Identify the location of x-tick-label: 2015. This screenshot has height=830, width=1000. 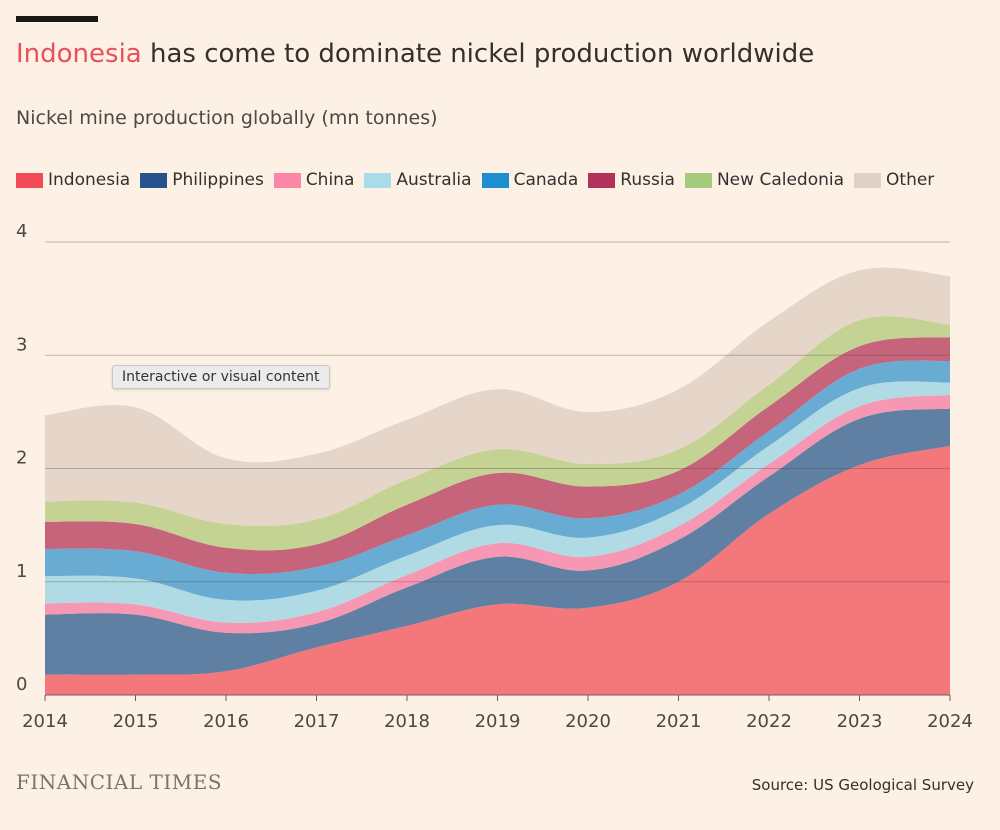
(136, 721).